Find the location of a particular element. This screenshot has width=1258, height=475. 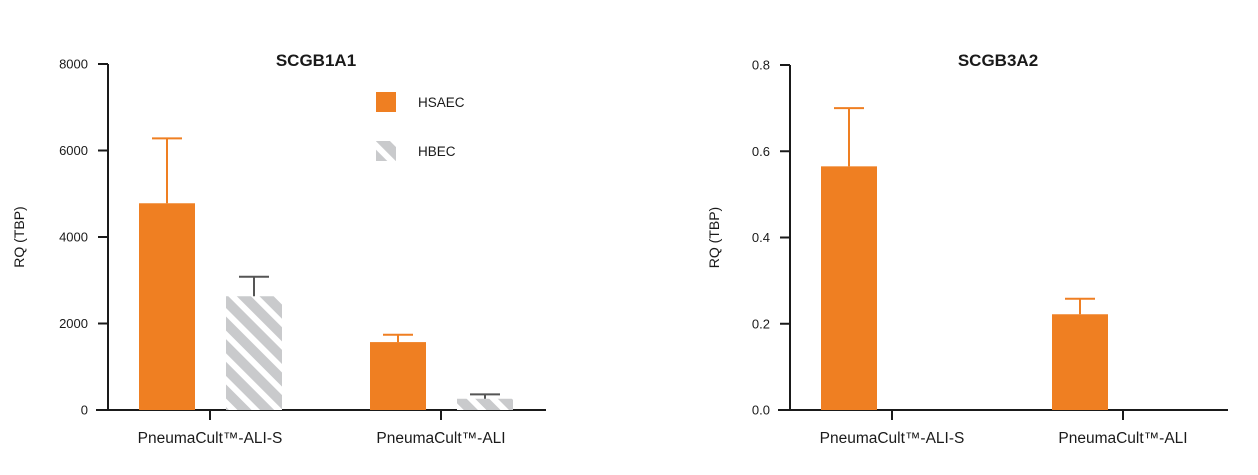

y-tick-label: 4000 is located at coordinates (73, 237).